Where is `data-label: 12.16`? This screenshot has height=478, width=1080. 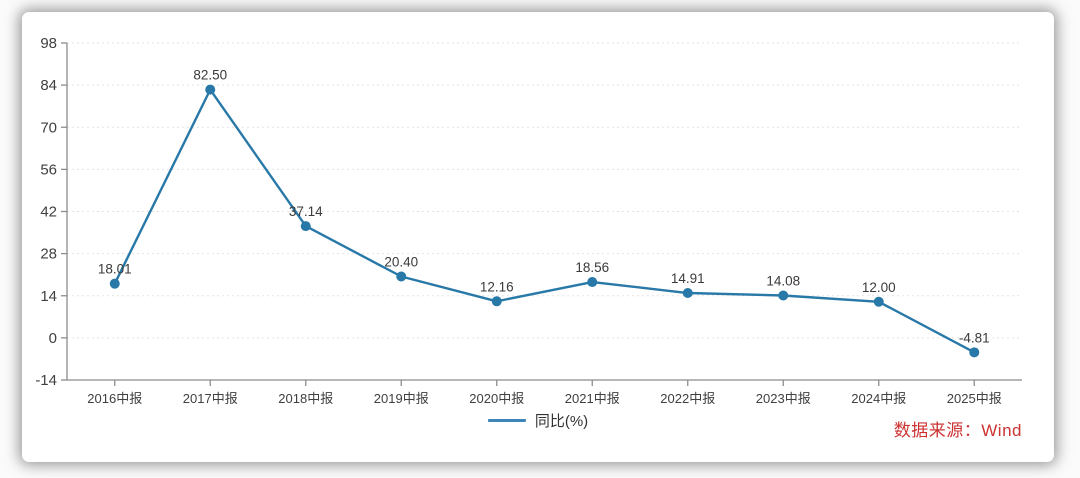 data-label: 12.16 is located at coordinates (497, 286).